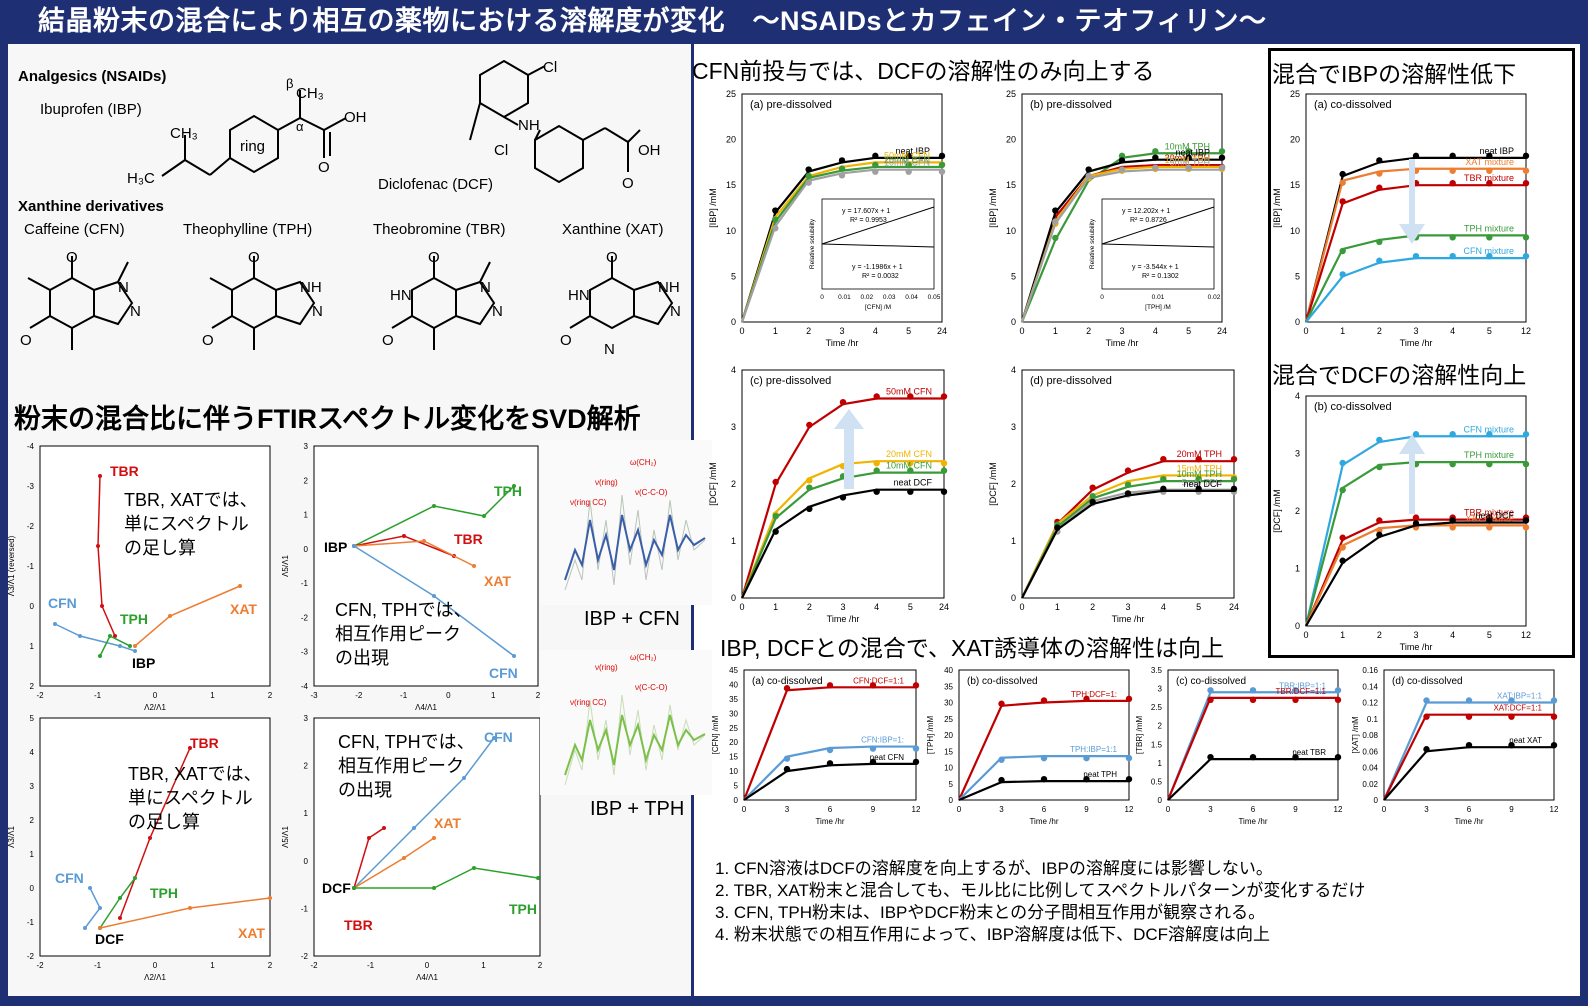 Image resolution: width=1588 pixels, height=1006 pixels. I want to click on svg-text: HN, so click(579, 295).